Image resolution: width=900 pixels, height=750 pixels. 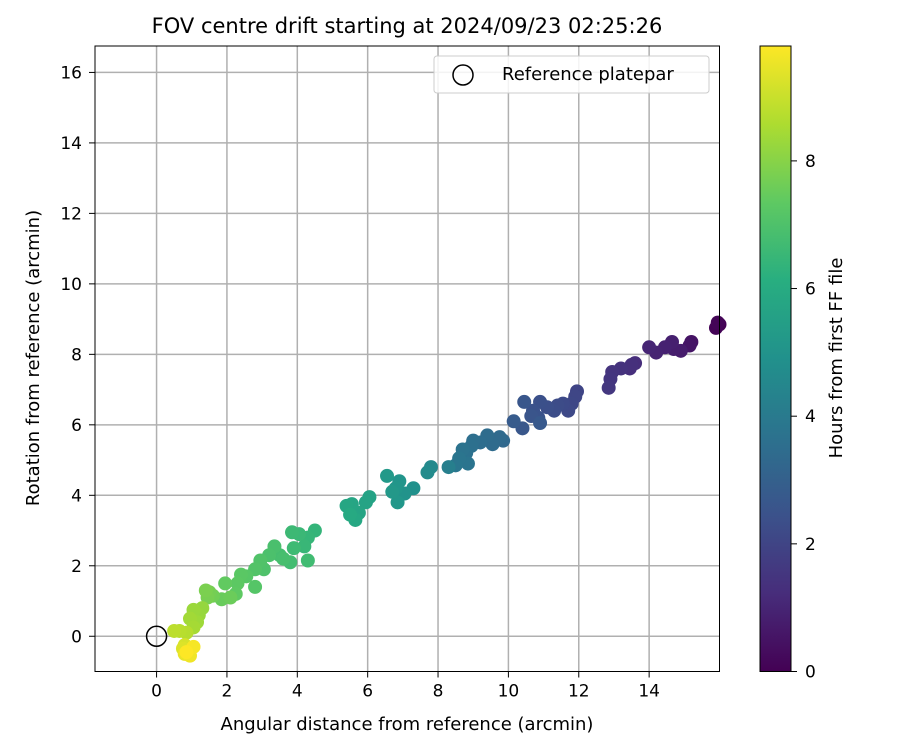 What do you see at coordinates (407, 724) in the screenshot?
I see `x-axis-label: Angular distance from reference (arcmin)` at bounding box center [407, 724].